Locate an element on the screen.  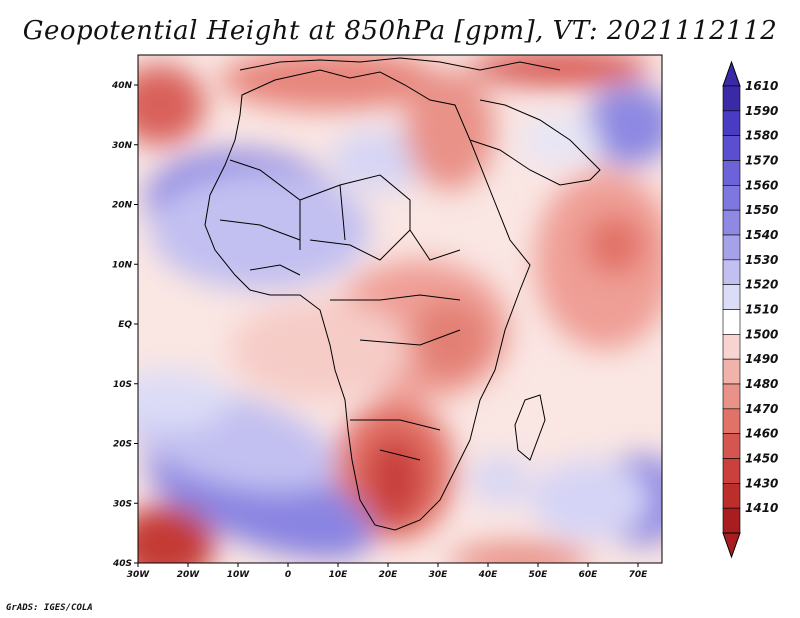
y-axis: 40N 30N 20N 10N EQ 10S 20S 30S 40S is located at coordinates (124, 325).